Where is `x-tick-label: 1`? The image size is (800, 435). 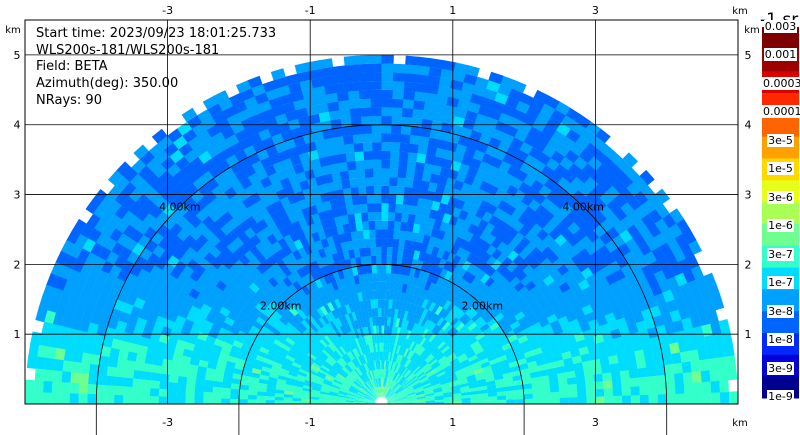 x-tick-label: 1 is located at coordinates (452, 422).